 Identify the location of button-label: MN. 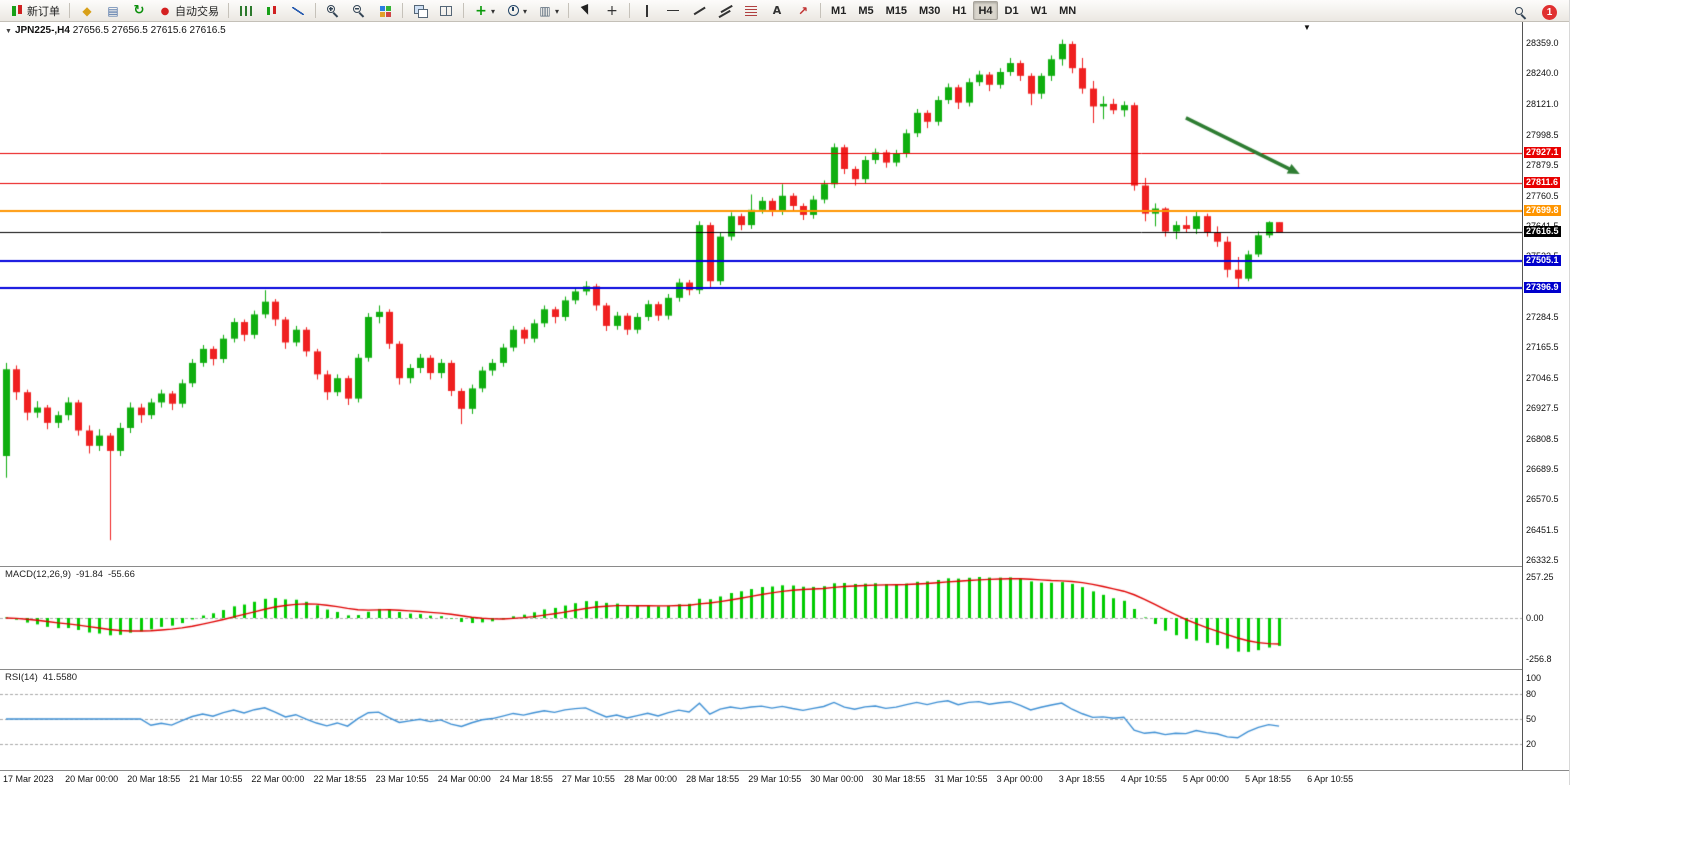
(1068, 10).